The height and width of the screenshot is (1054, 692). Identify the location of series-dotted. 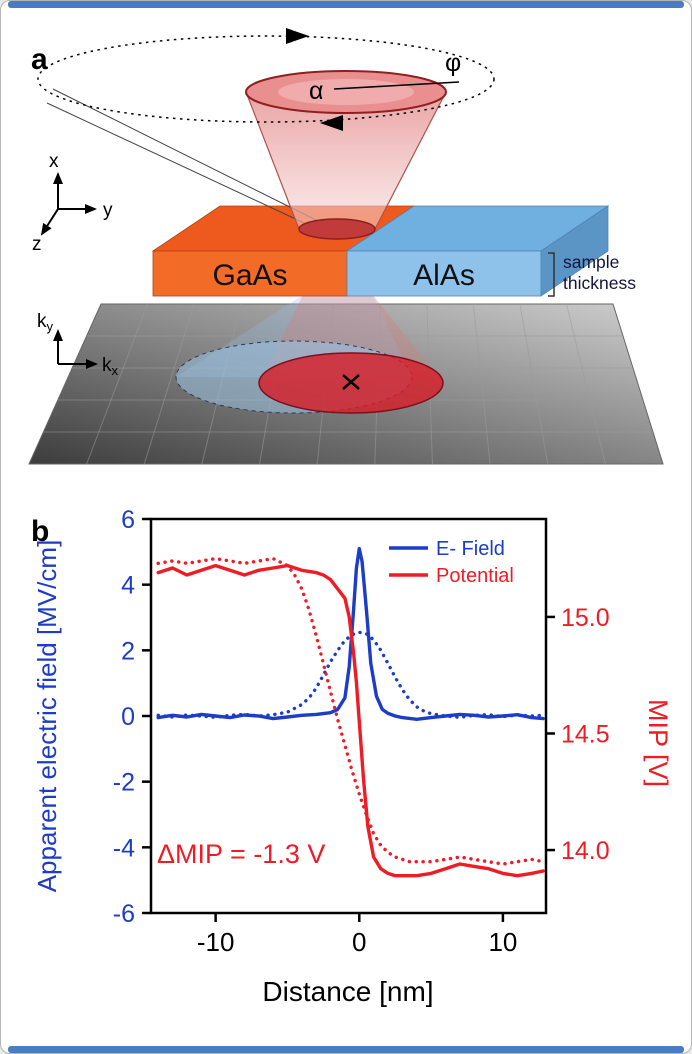
(350, 675).